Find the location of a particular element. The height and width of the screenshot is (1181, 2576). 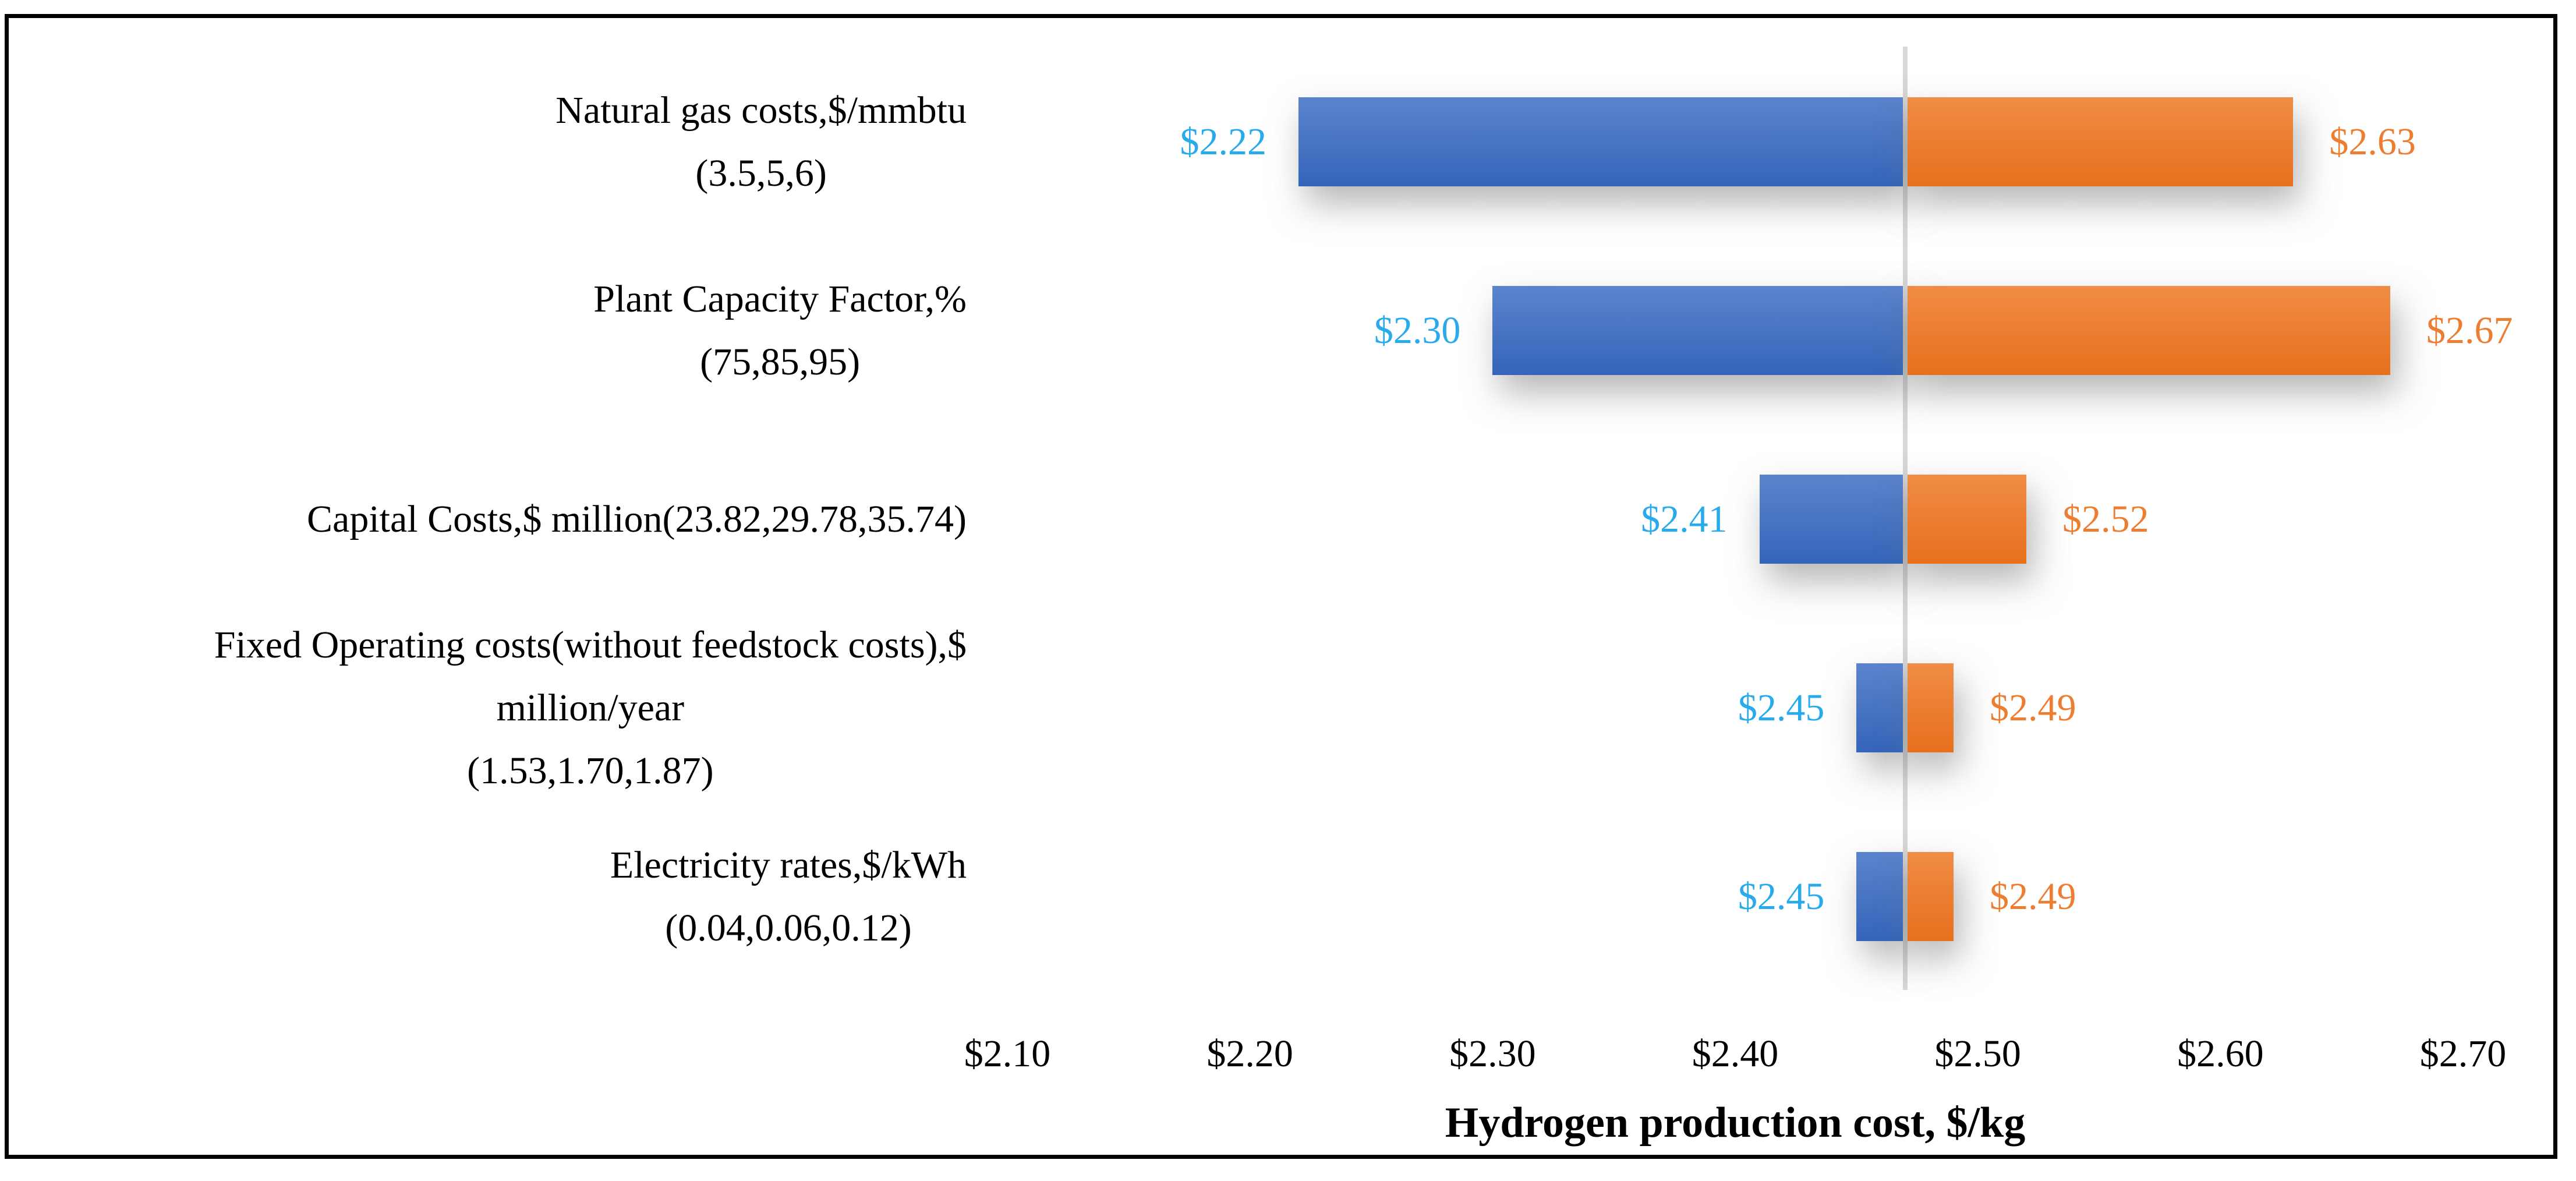

category-label-line: (0.04,0.06,0.12) is located at coordinates (789, 928).